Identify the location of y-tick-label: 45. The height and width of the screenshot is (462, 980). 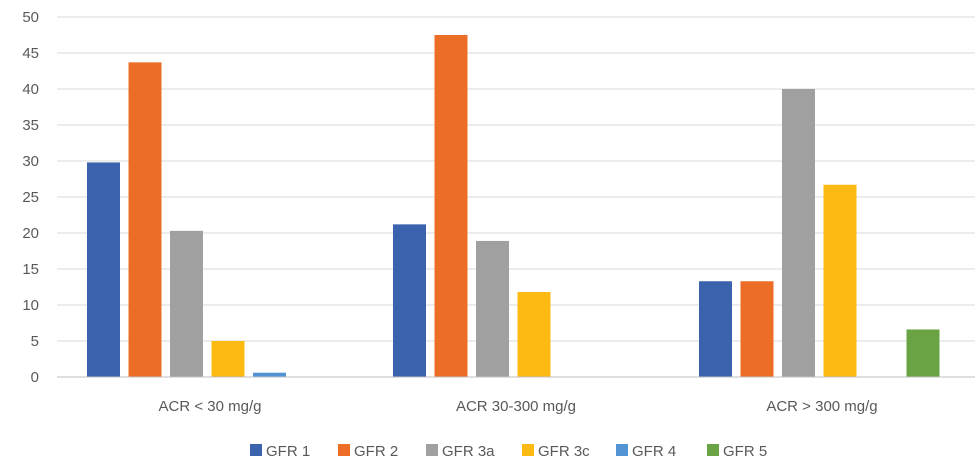
(30, 53).